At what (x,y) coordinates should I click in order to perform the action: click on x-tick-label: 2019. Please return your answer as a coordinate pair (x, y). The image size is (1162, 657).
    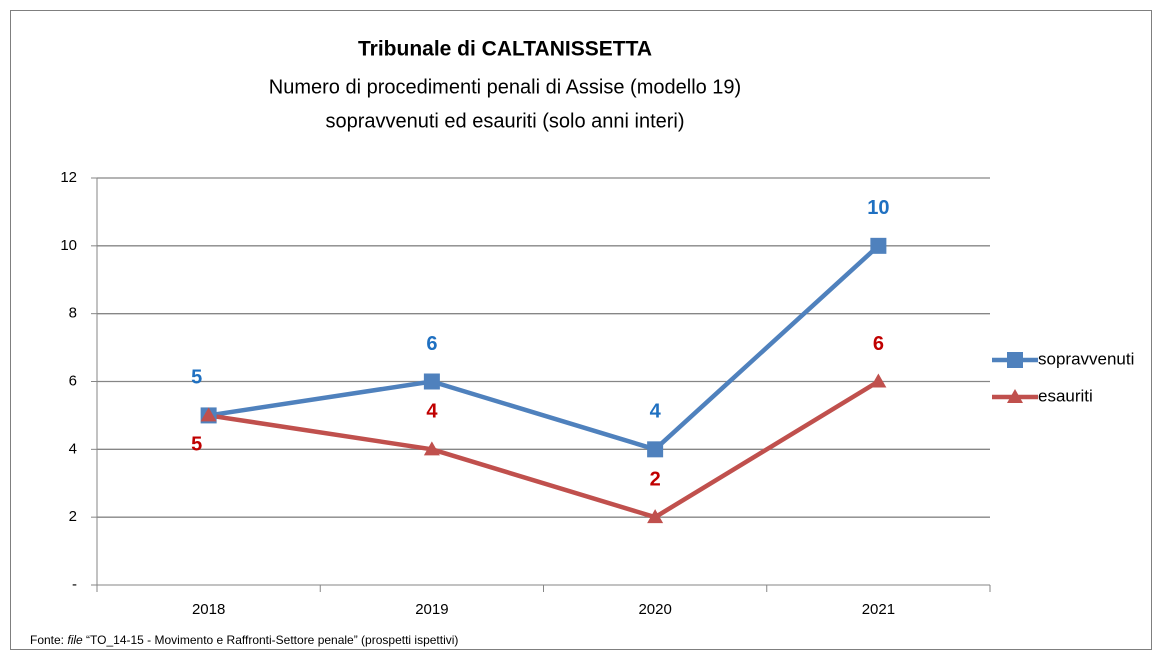
    Looking at the image, I should click on (431, 609).